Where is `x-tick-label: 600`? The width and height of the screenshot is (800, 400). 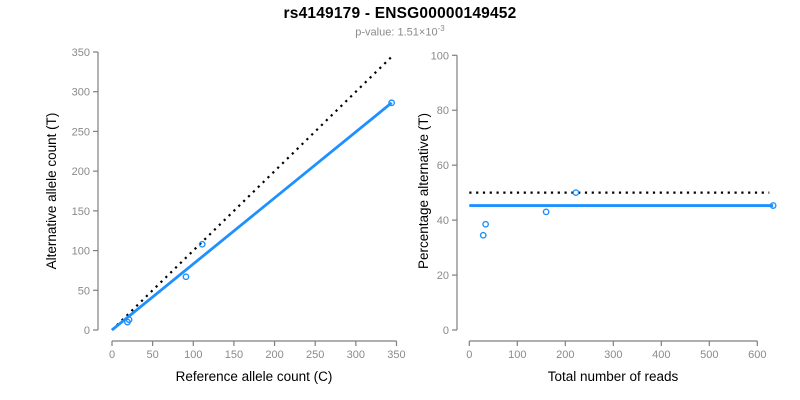 x-tick-label: 600 is located at coordinates (757, 355).